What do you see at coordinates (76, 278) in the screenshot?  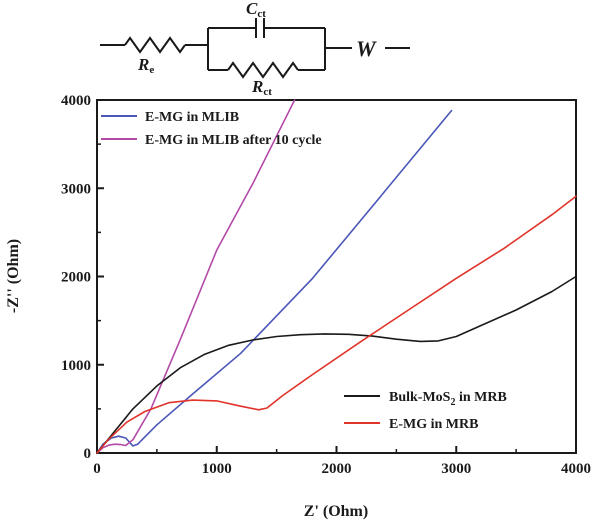 I see `y-tick-label: 2000` at bounding box center [76, 278].